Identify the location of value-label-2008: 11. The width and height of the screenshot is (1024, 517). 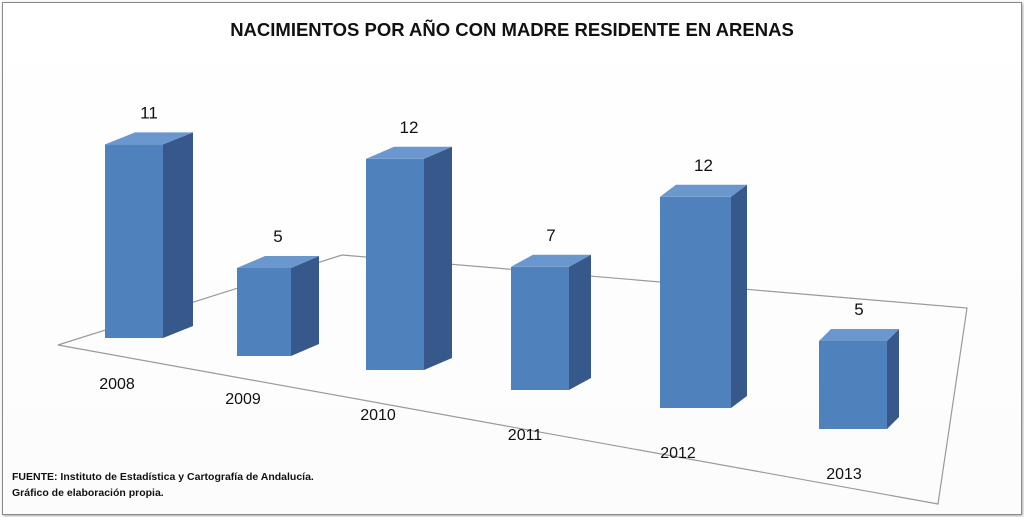
(149, 112).